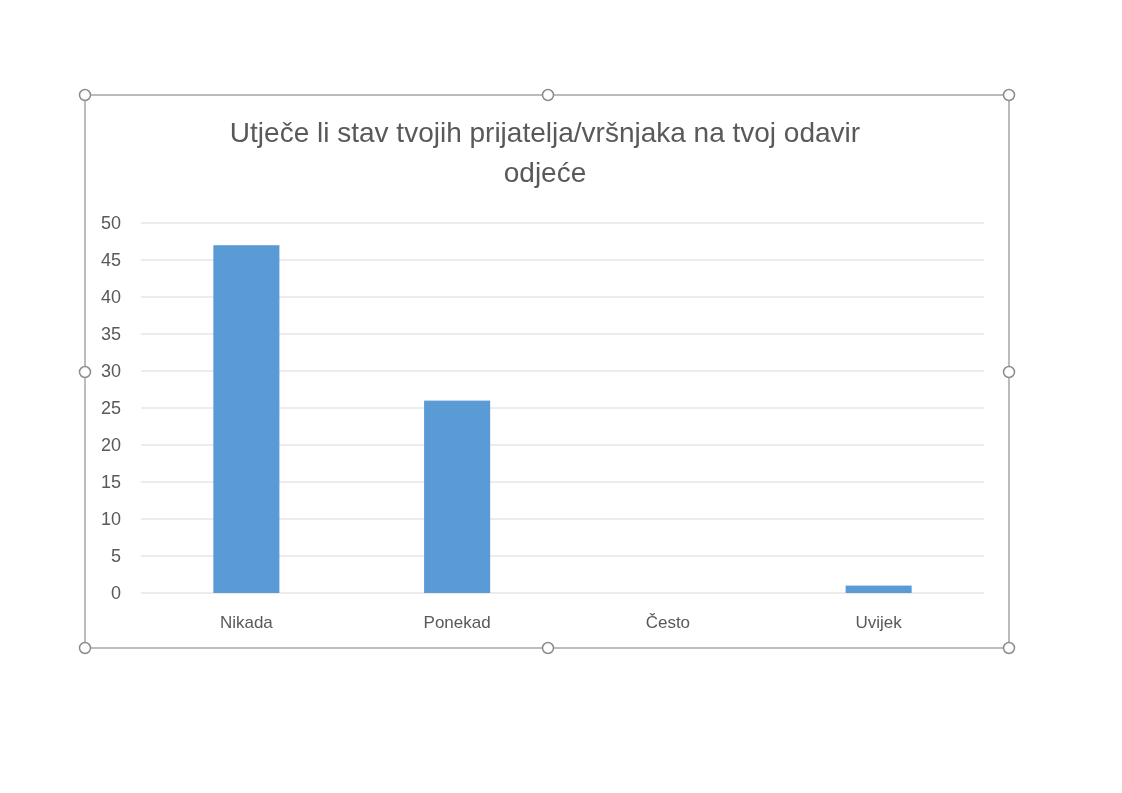 The image size is (1122, 793). I want to click on y-tick-label: 40, so click(110, 297).